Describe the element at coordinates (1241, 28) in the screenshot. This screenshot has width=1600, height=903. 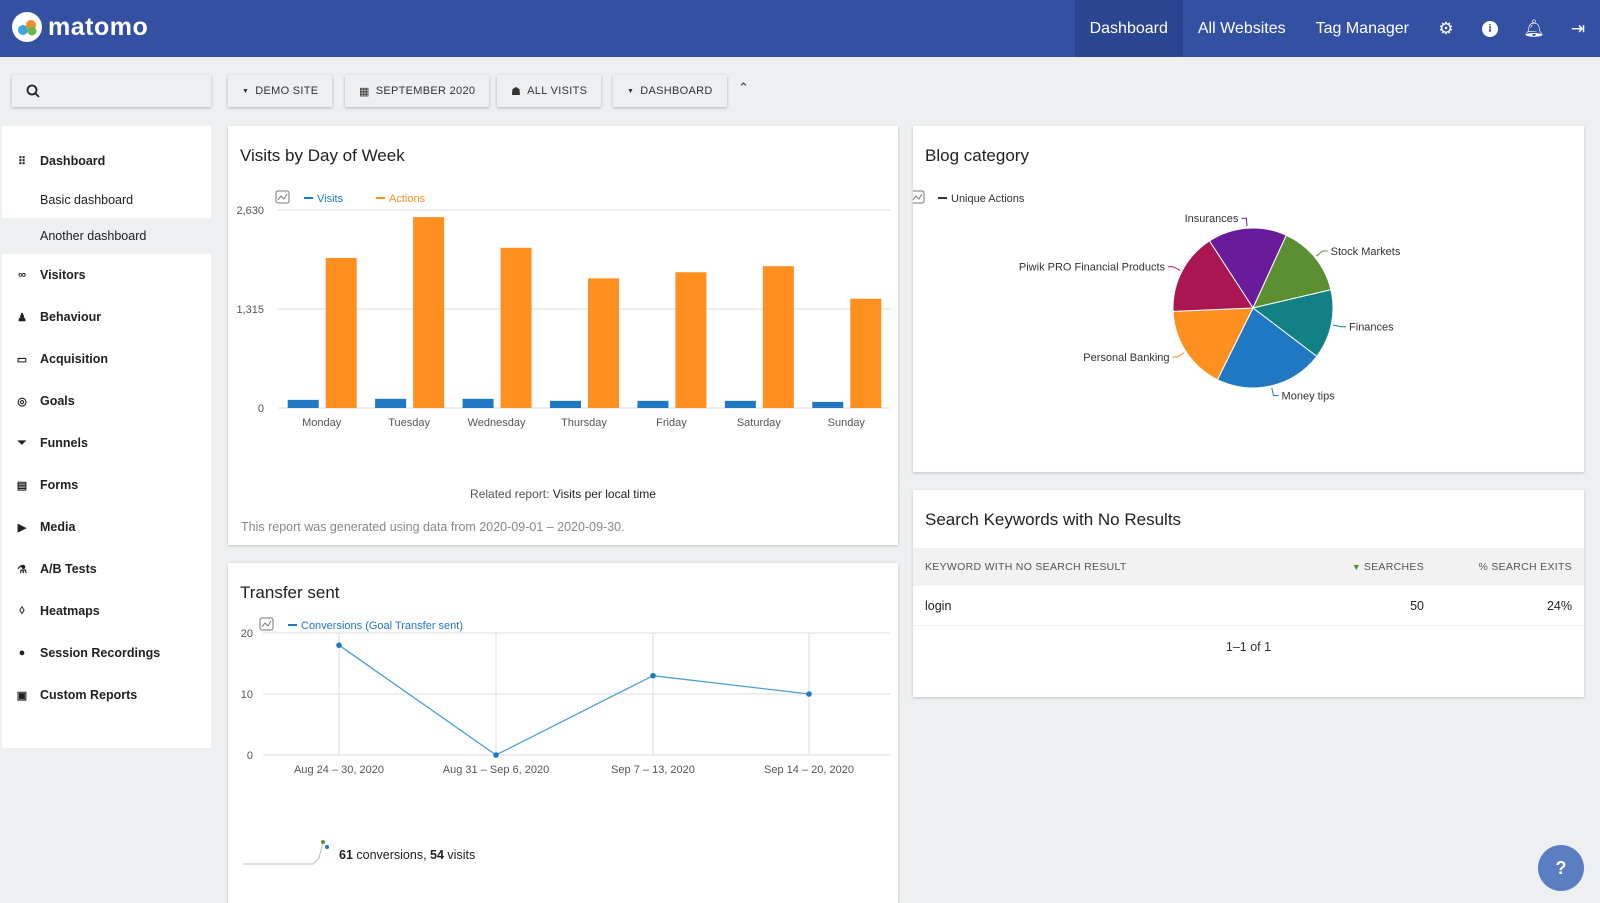
I see `nav-all-websites: All Websites` at that location.